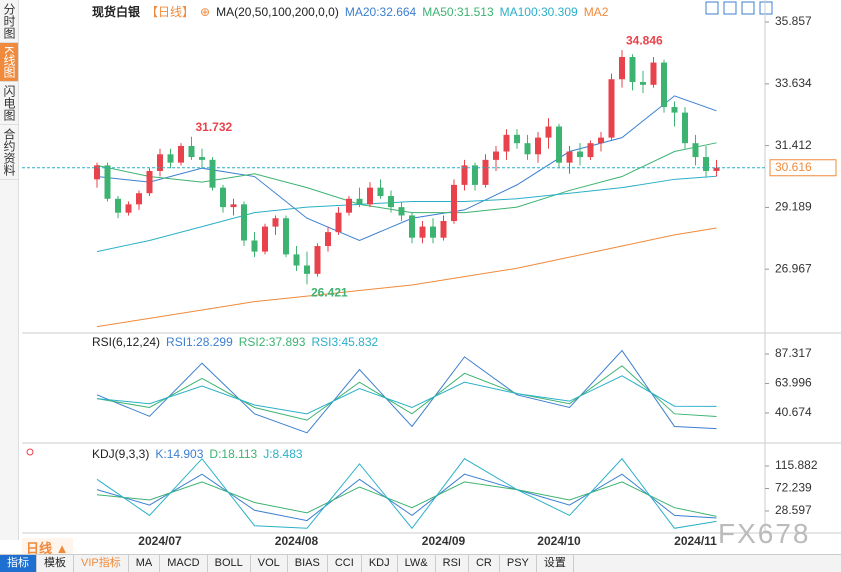  I want to click on y-tick-label: 72.239, so click(793, 488).